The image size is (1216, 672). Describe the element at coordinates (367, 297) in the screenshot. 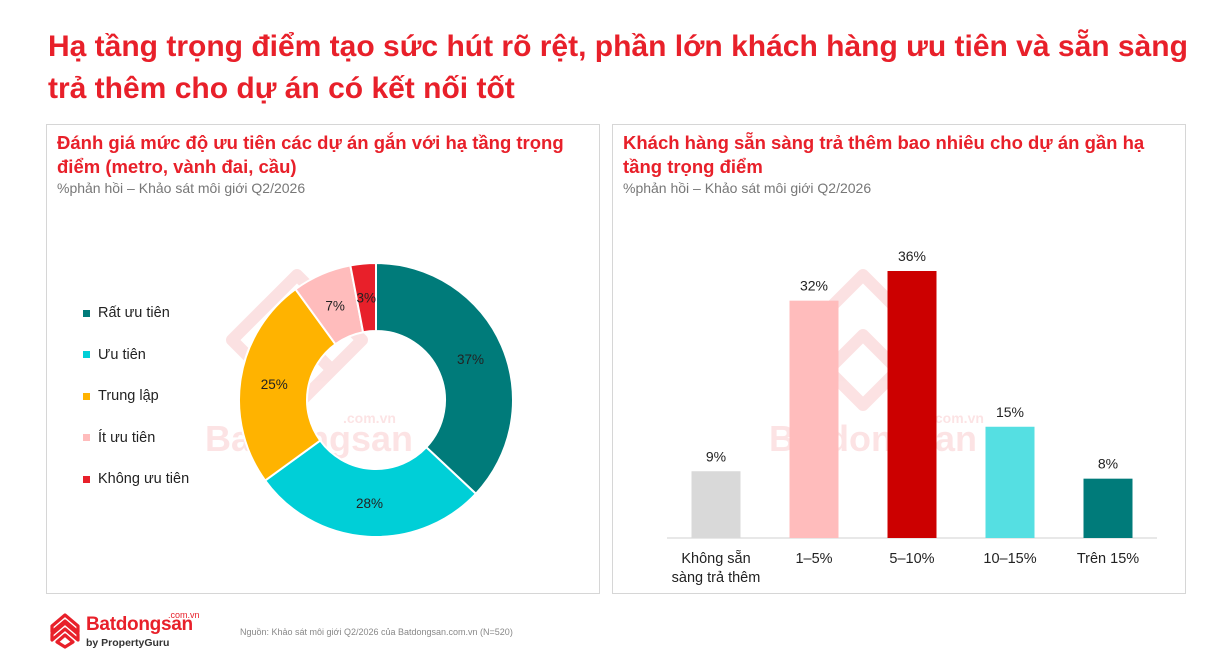

I see `donut-data-label: 3%` at that location.